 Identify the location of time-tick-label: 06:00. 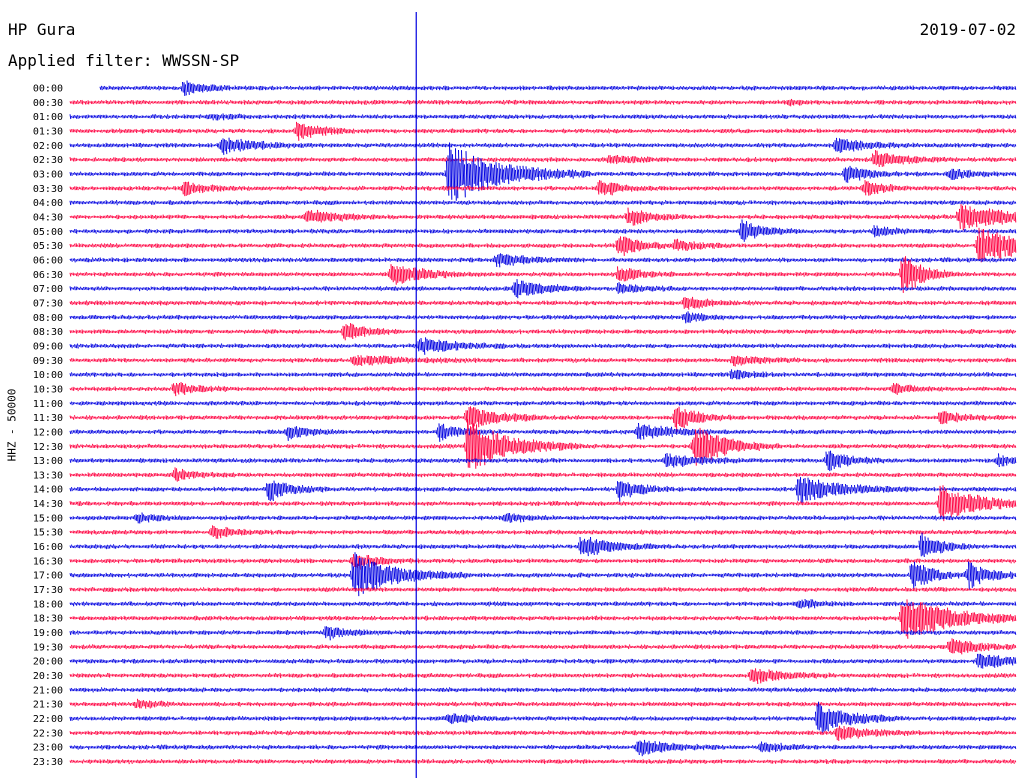
(48, 260).